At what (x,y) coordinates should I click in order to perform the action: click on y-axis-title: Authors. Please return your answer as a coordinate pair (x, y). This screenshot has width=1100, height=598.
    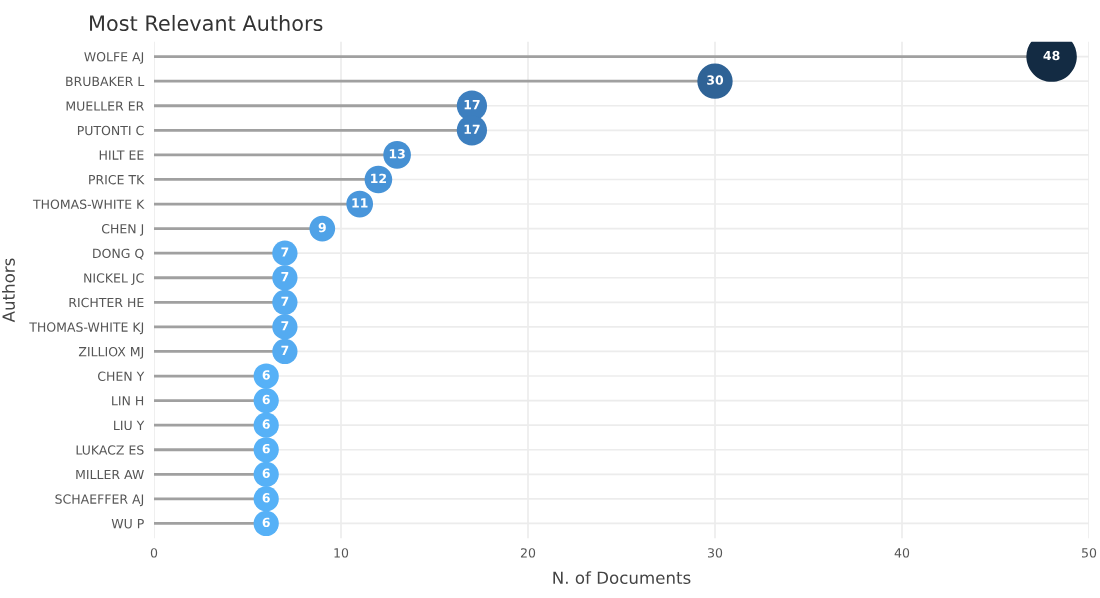
    Looking at the image, I should click on (8, 290).